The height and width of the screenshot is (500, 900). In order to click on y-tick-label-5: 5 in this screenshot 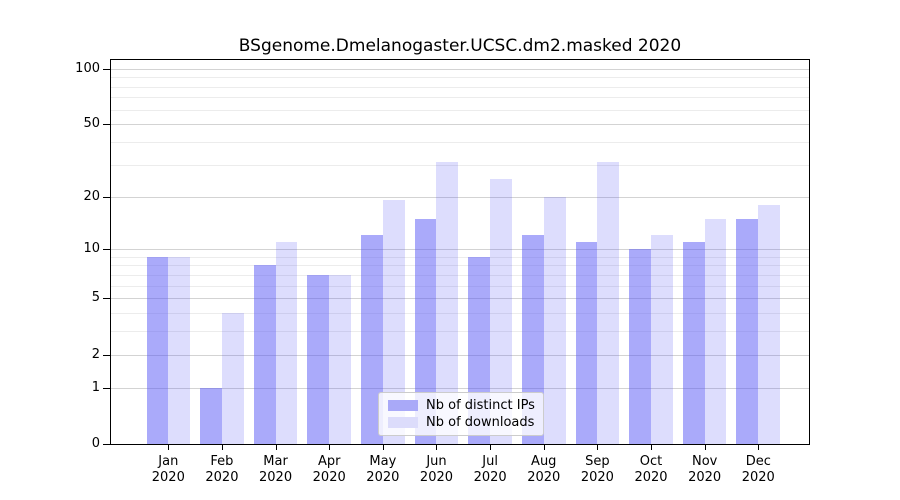, I will do `click(95, 298)`.